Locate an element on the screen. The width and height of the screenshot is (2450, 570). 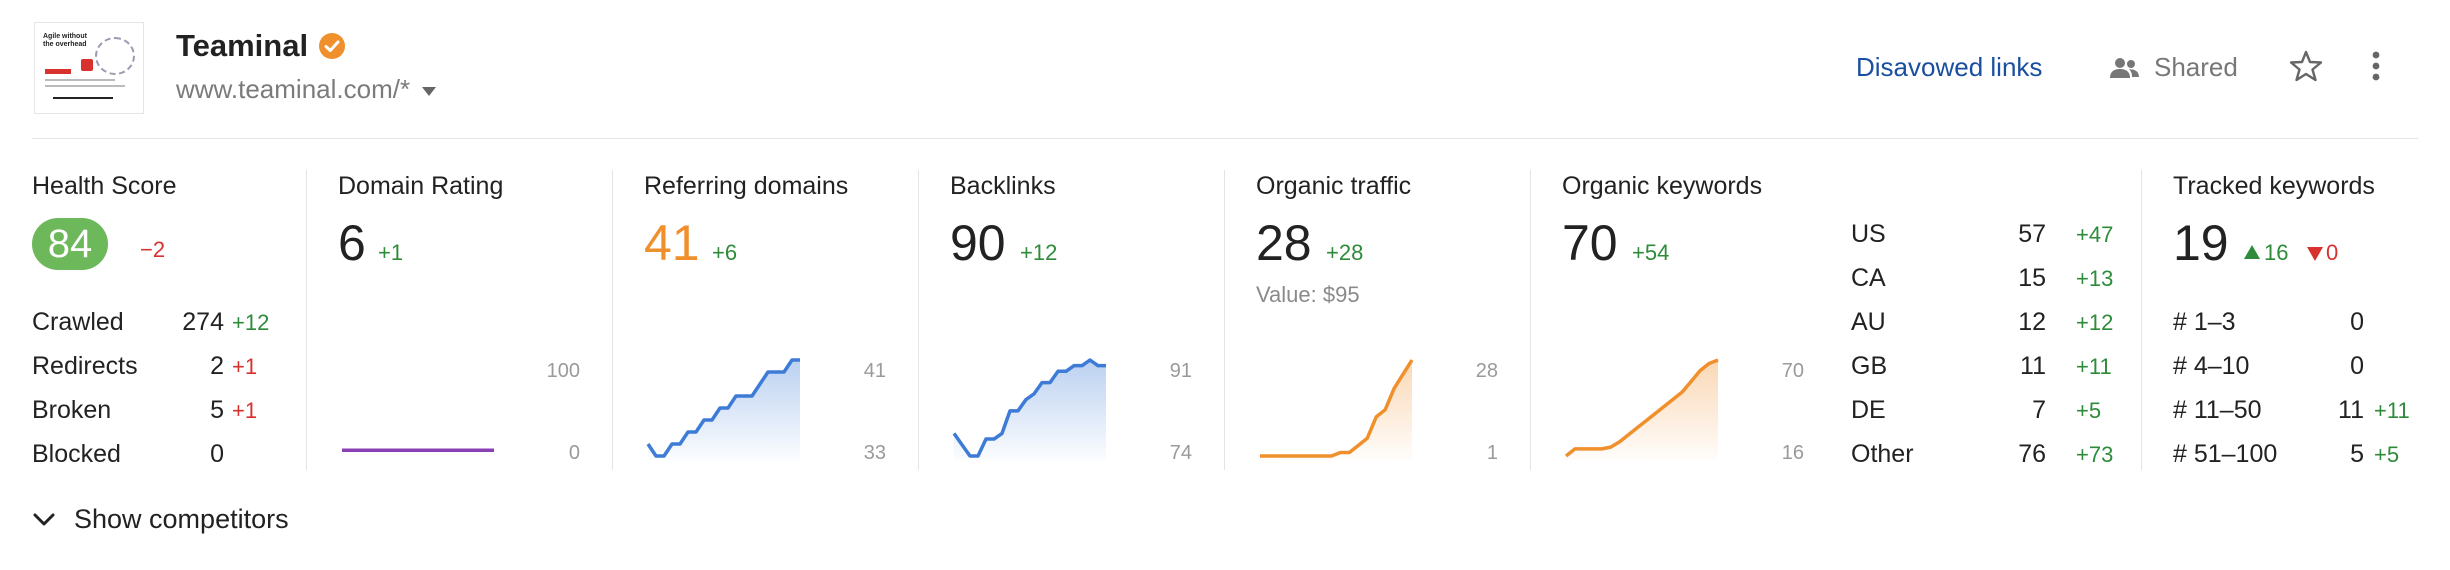
redirects-value: 2 is located at coordinates (217, 366).